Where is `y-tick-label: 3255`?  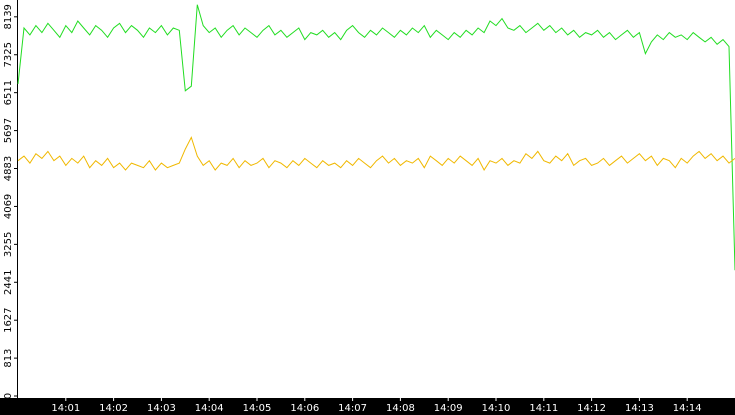 y-tick-label: 3255 is located at coordinates (8, 244).